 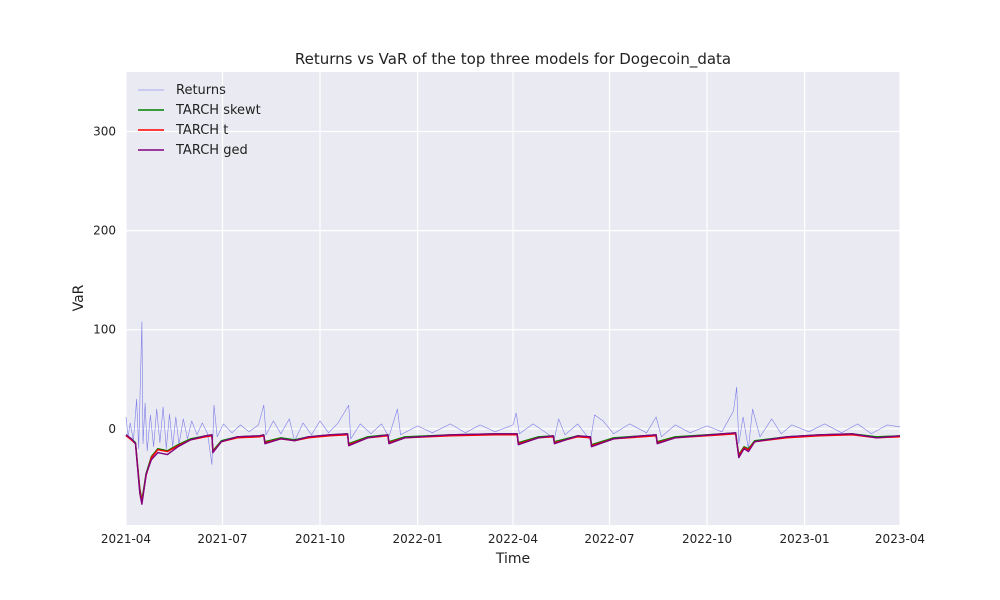 I want to click on series-line-tarch-ged, so click(x=513, y=468).